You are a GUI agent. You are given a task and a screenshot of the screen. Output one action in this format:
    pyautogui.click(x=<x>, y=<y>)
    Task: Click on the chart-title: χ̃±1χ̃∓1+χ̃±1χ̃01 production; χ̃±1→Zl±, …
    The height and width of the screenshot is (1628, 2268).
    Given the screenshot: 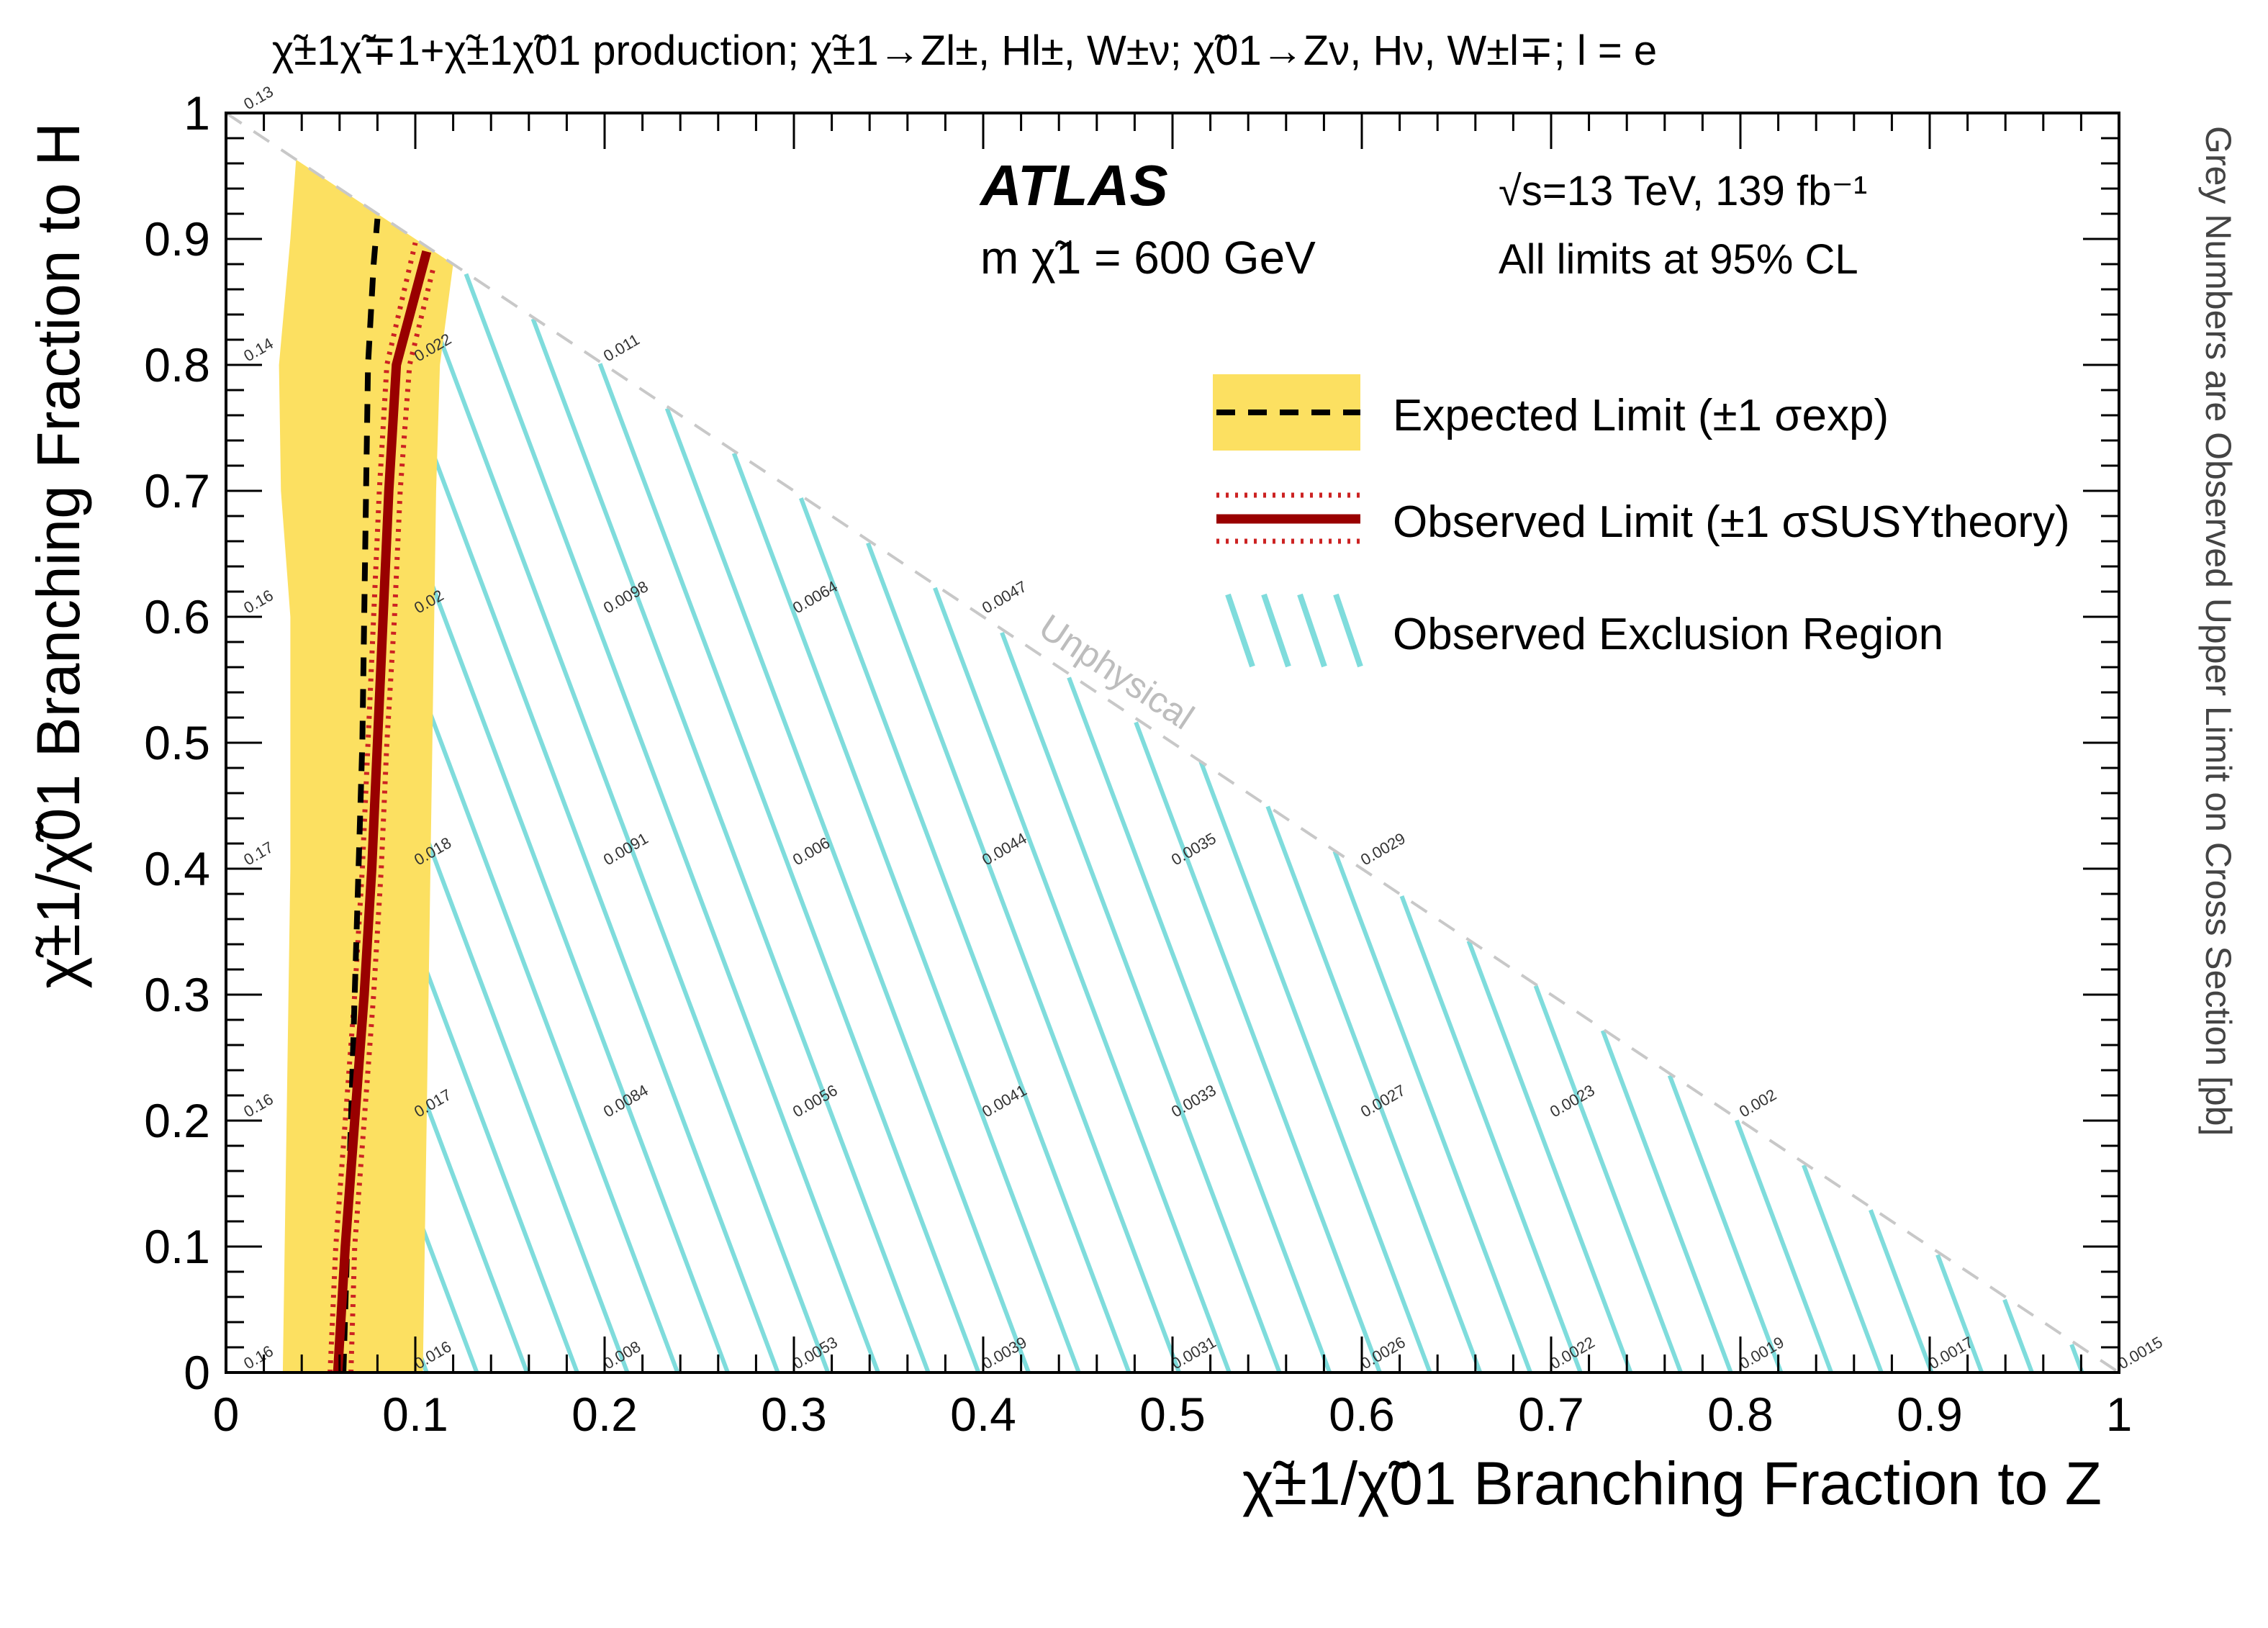 What is the action you would take?
    pyautogui.click(x=965, y=50)
    